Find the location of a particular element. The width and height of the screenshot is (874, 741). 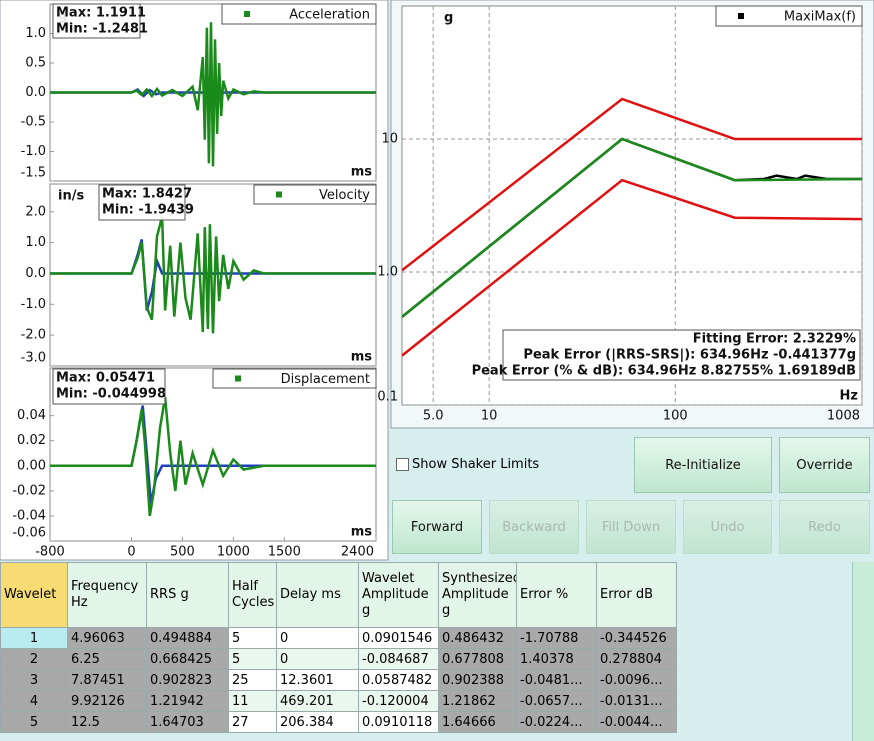

table-cell: 4.96063 is located at coordinates (107, 638).